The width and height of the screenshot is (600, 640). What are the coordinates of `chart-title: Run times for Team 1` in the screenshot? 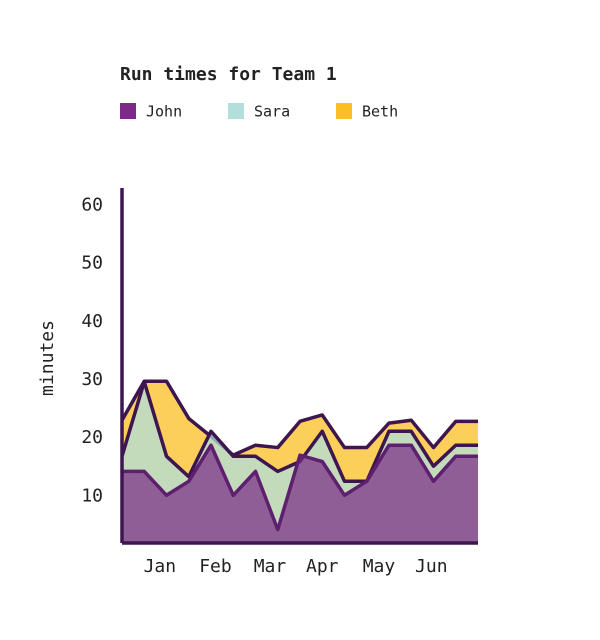 It's located at (228, 74).